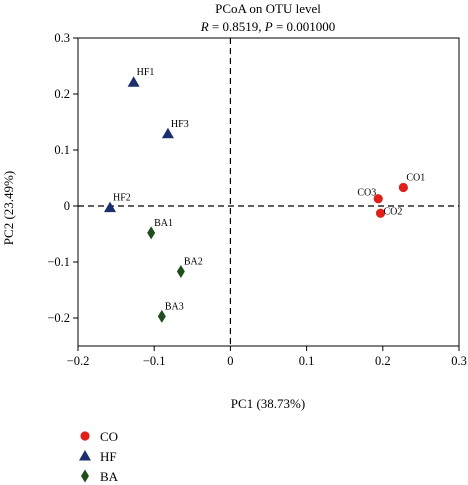 The height and width of the screenshot is (485, 468). Describe the element at coordinates (378, 199) in the screenshot. I see `data-point-co3` at that location.